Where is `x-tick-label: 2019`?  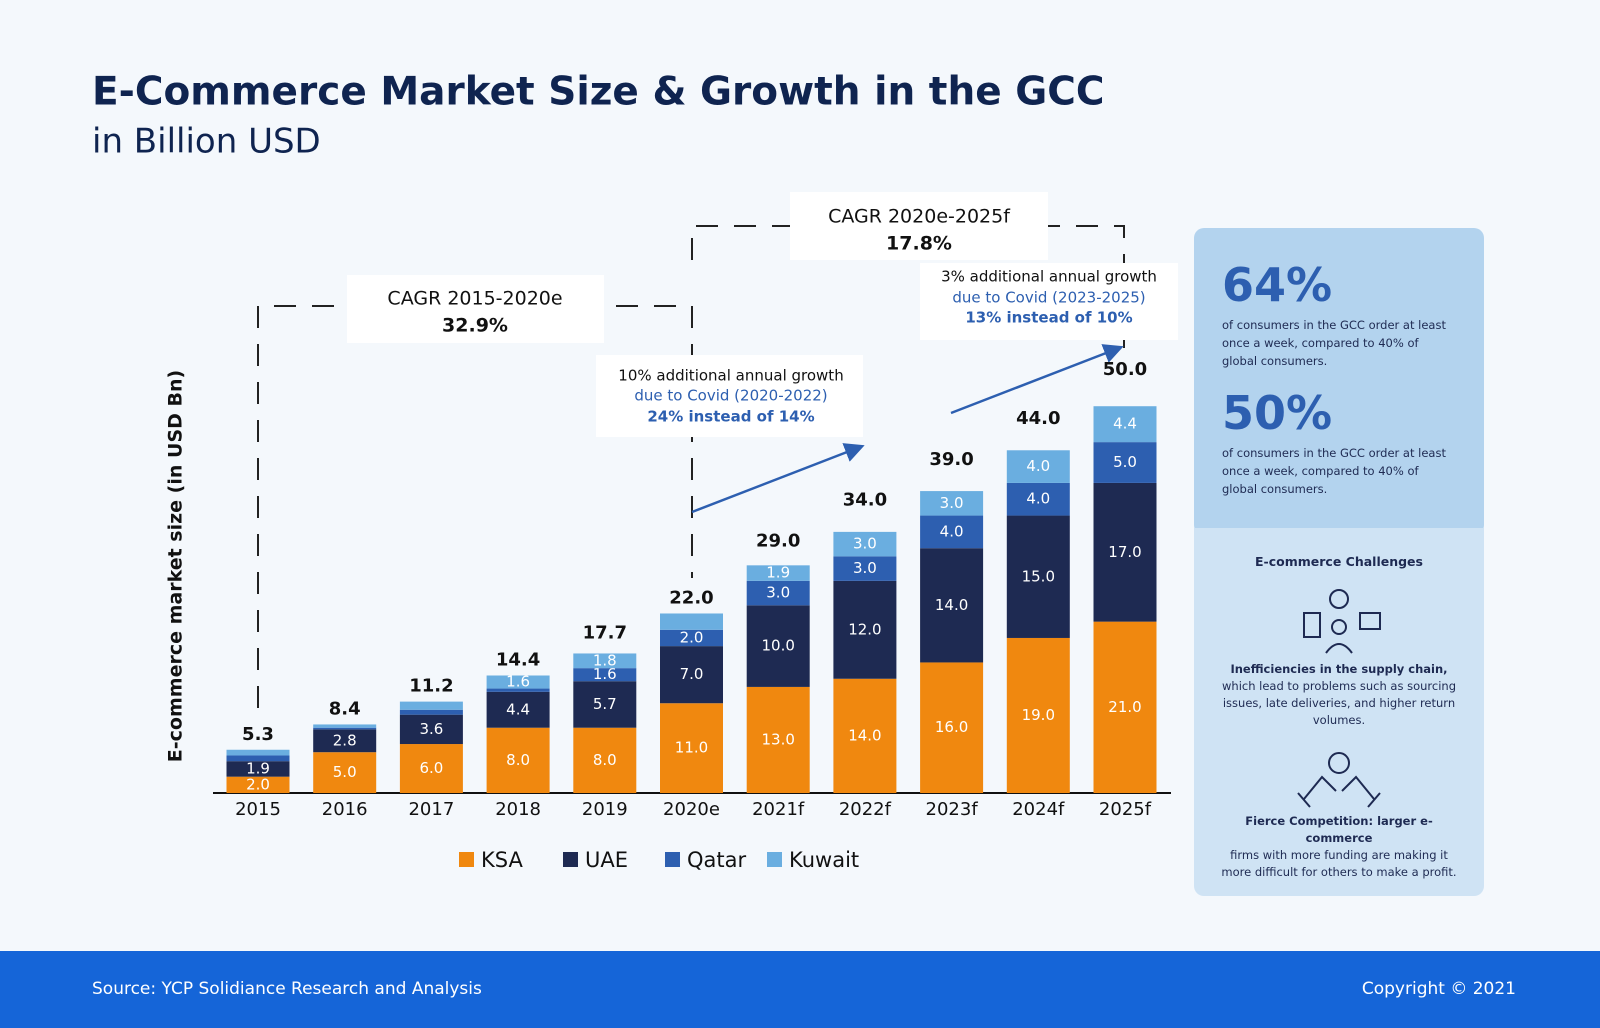
x-tick-label: 2019 is located at coordinates (605, 809).